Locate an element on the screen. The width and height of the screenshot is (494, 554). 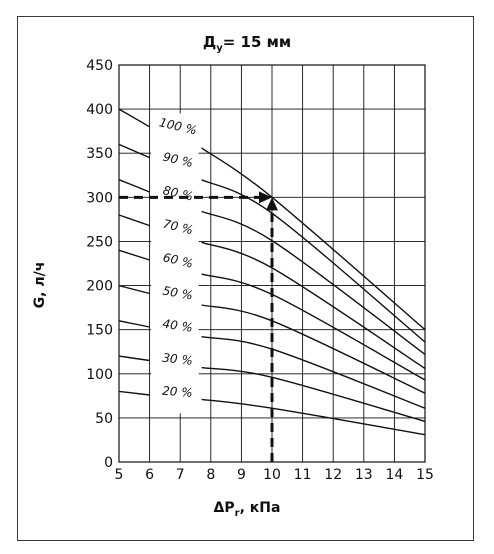
x-tick-label-4: 9 is located at coordinates (241, 475).